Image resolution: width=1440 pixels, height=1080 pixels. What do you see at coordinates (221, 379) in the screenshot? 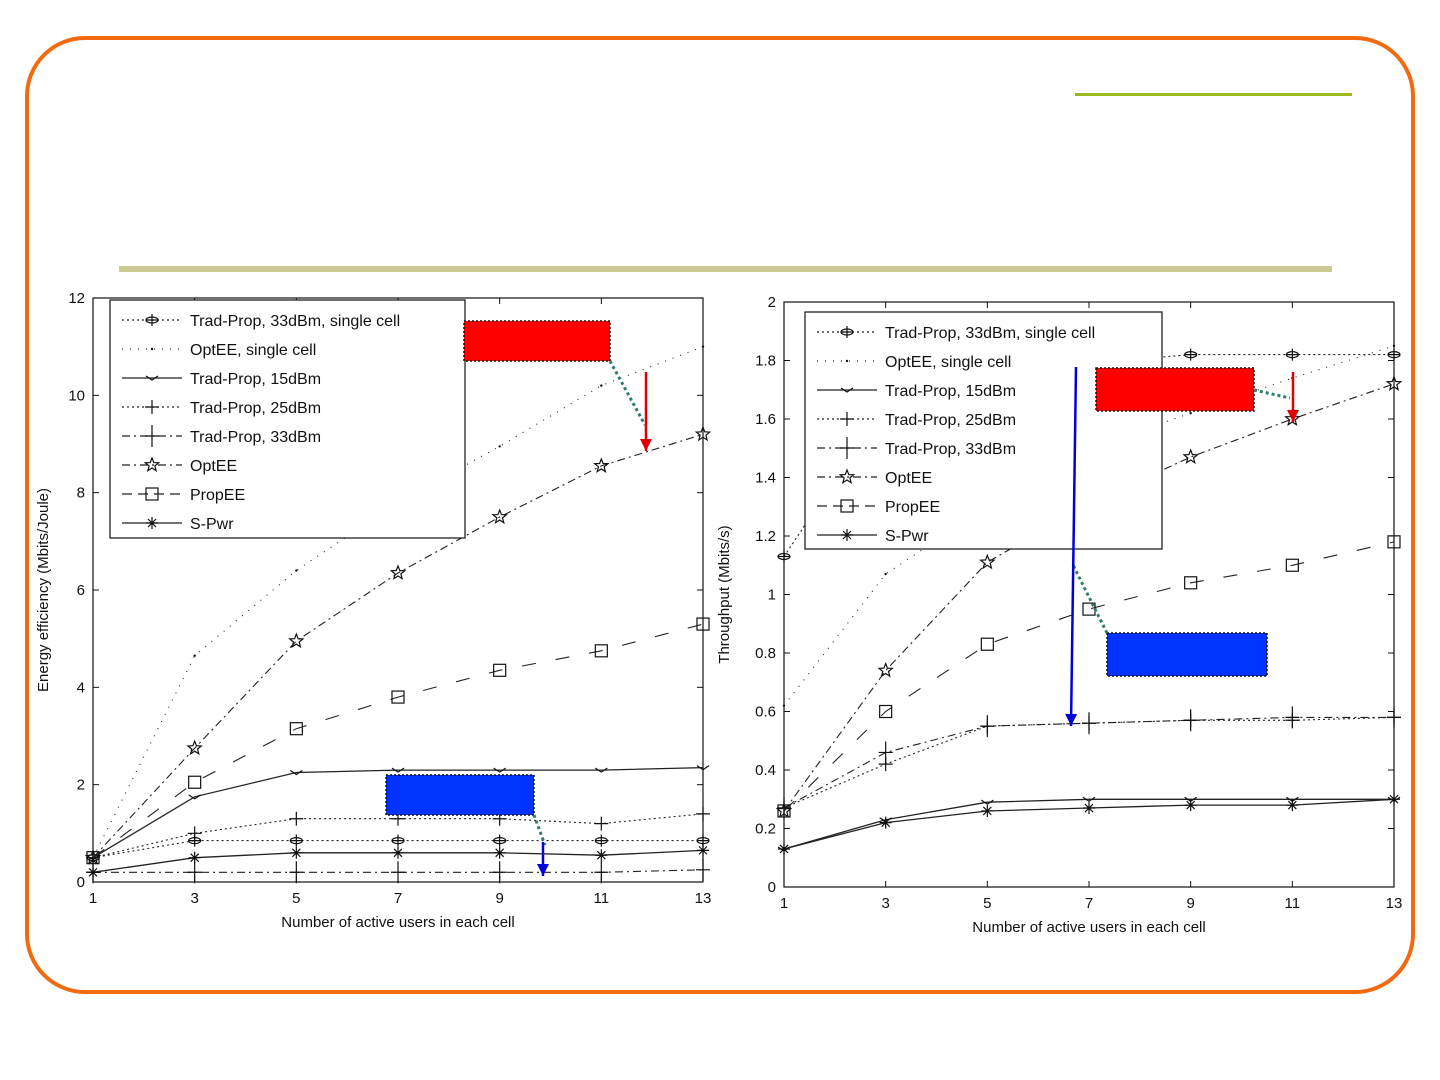
I see `legend-item: Trad-Prop, 15dBm` at bounding box center [221, 379].